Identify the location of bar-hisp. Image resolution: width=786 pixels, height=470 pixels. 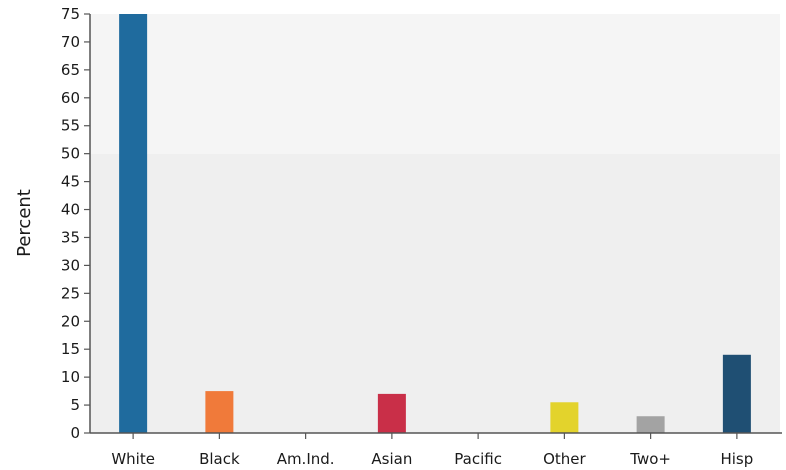
(736, 393).